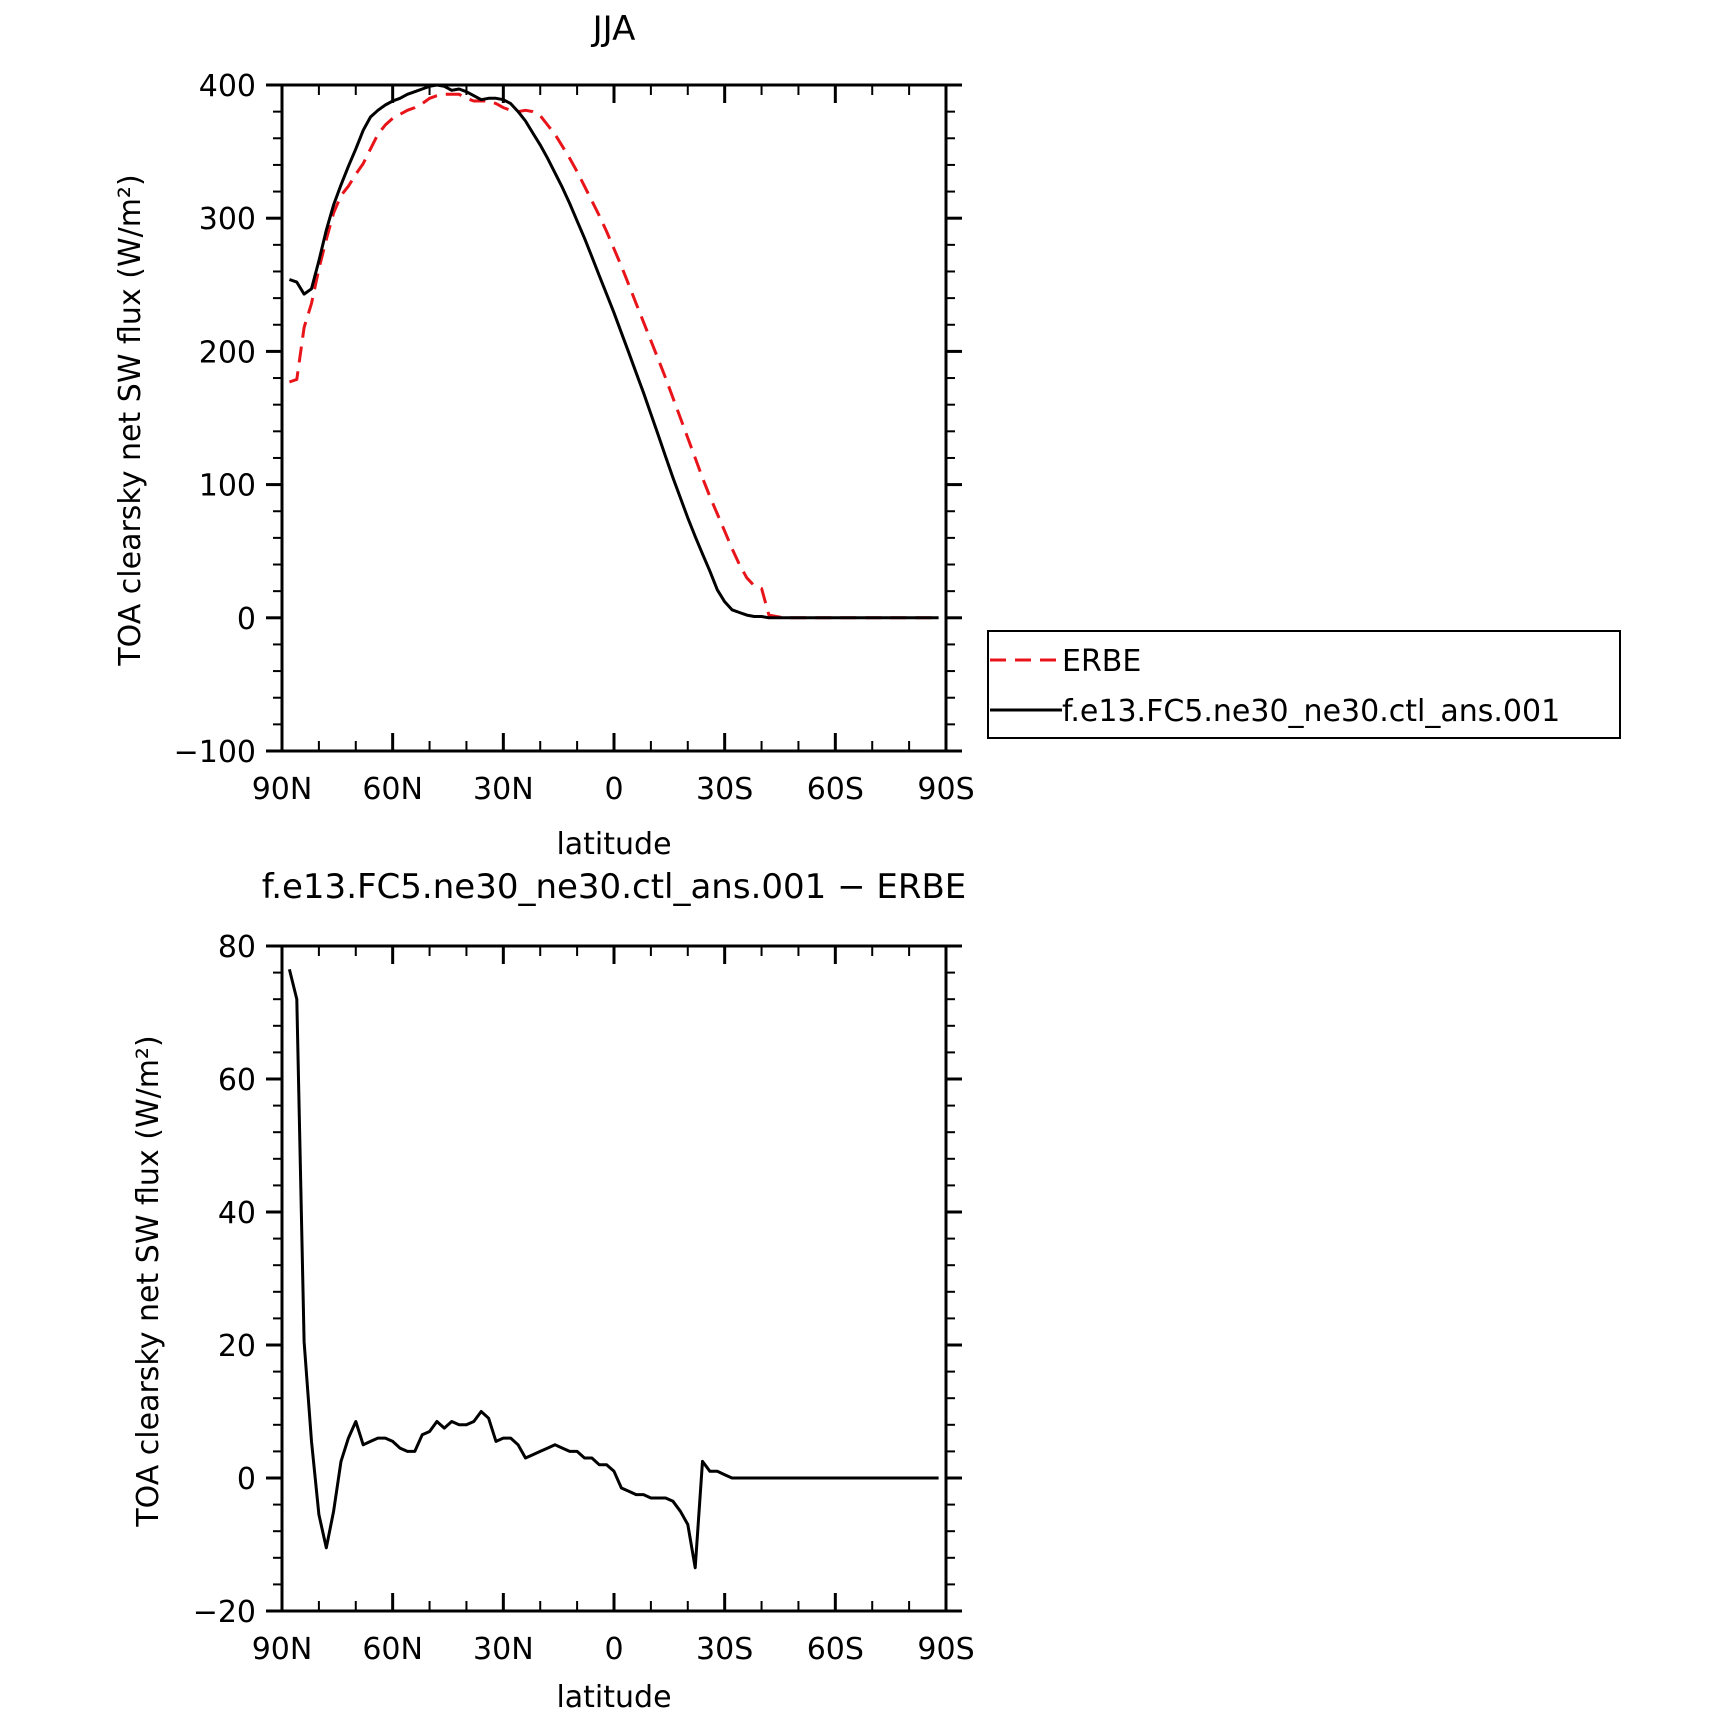  I want to click on bottom-x-tick-label: 0, so click(613, 1649).